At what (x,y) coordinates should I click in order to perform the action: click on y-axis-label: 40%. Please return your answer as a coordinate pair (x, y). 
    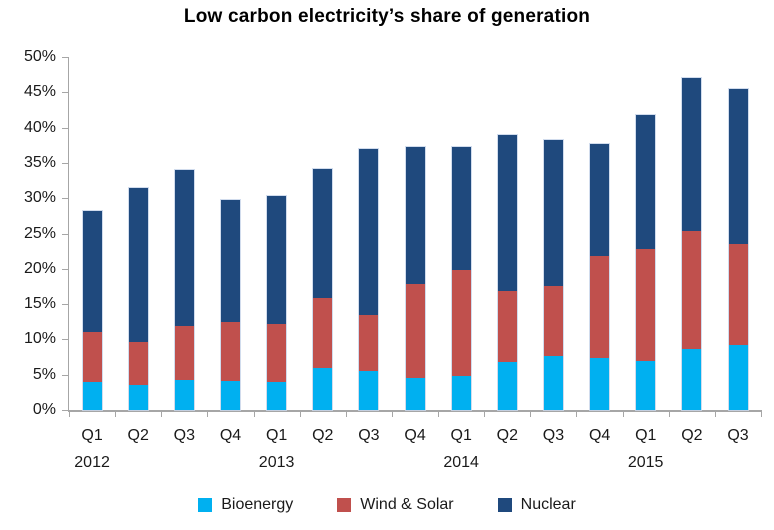
    Looking at the image, I should click on (39, 127).